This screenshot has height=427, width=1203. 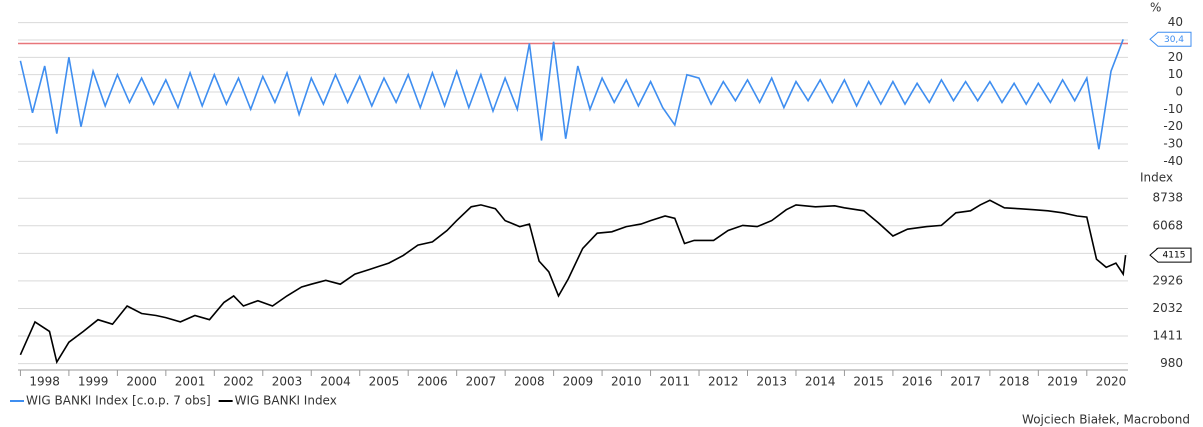 What do you see at coordinates (1167, 280) in the screenshot?
I see `y-tick-label: 2926` at bounding box center [1167, 280].